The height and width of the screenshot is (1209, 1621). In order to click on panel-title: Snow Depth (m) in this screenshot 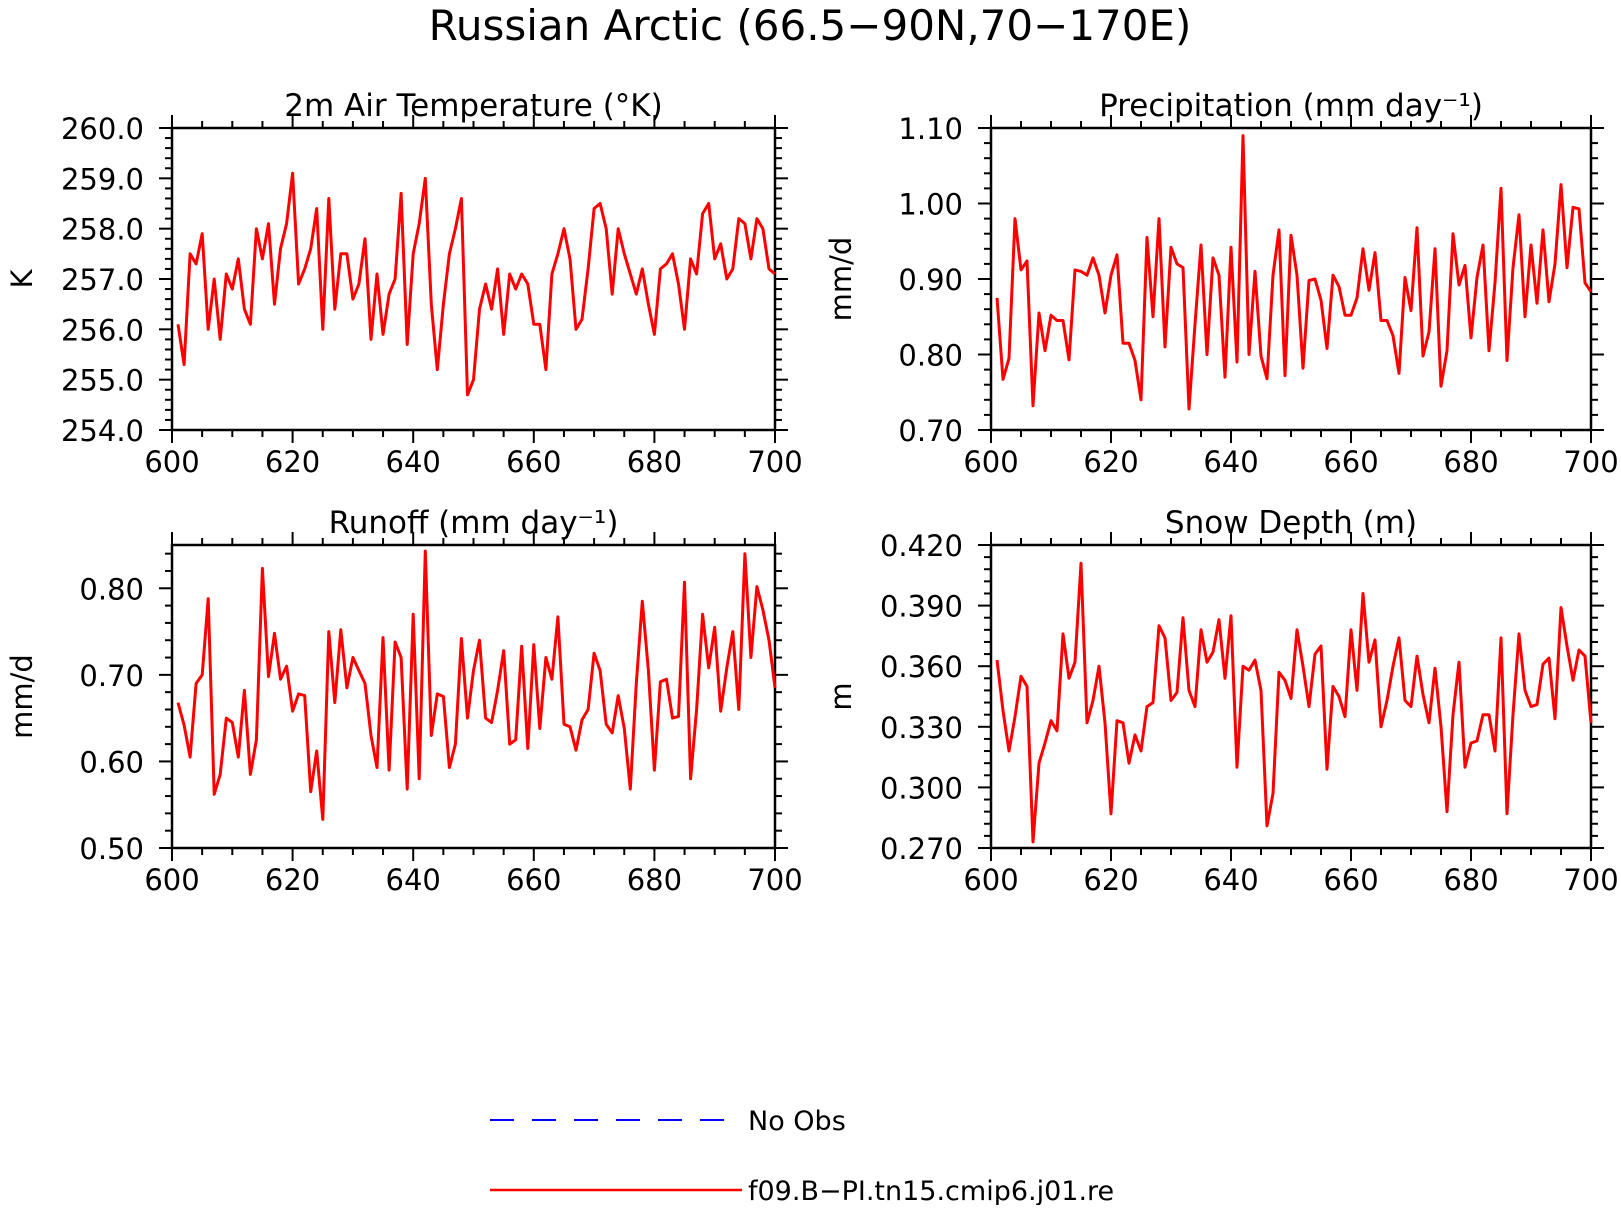, I will do `click(1291, 523)`.